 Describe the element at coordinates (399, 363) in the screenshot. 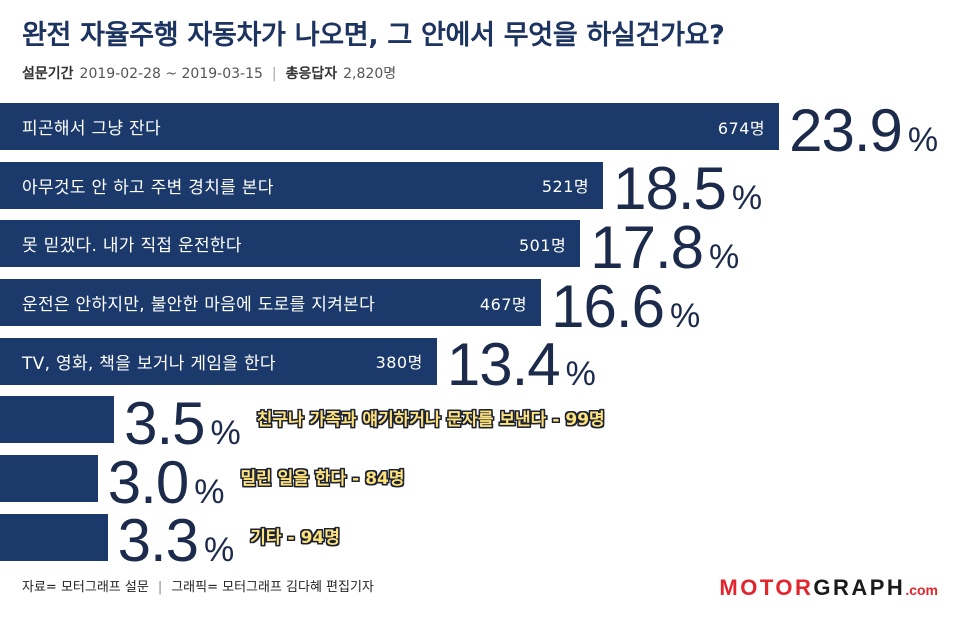

I see `bar-count: 380명` at that location.